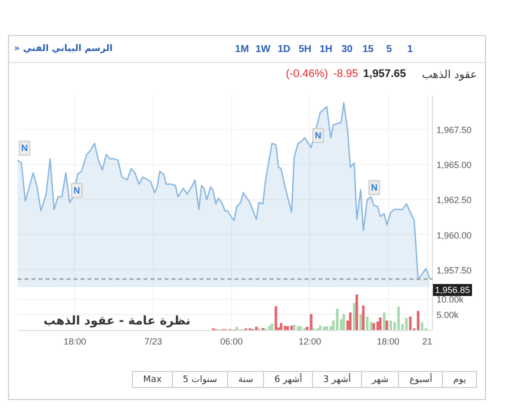  Describe the element at coordinates (384, 74) in the screenshot. I see `text: 1,957.65` at that location.